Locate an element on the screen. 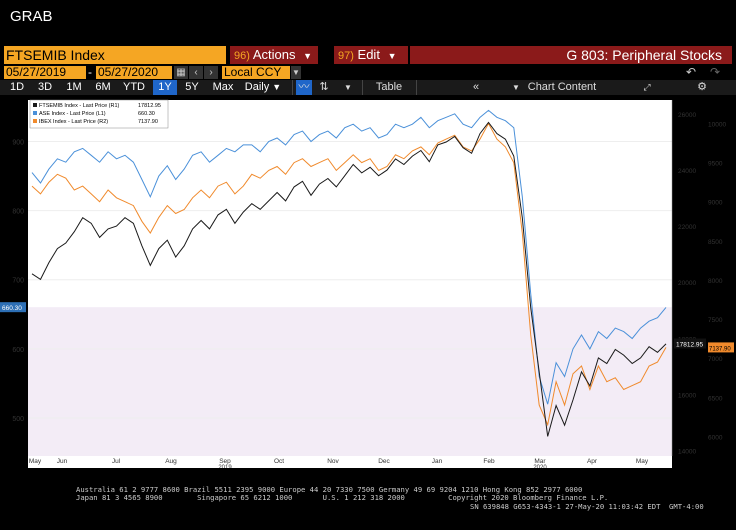 The width and height of the screenshot is (736, 530). x-axis-tick-label: Jan is located at coordinates (437, 461).